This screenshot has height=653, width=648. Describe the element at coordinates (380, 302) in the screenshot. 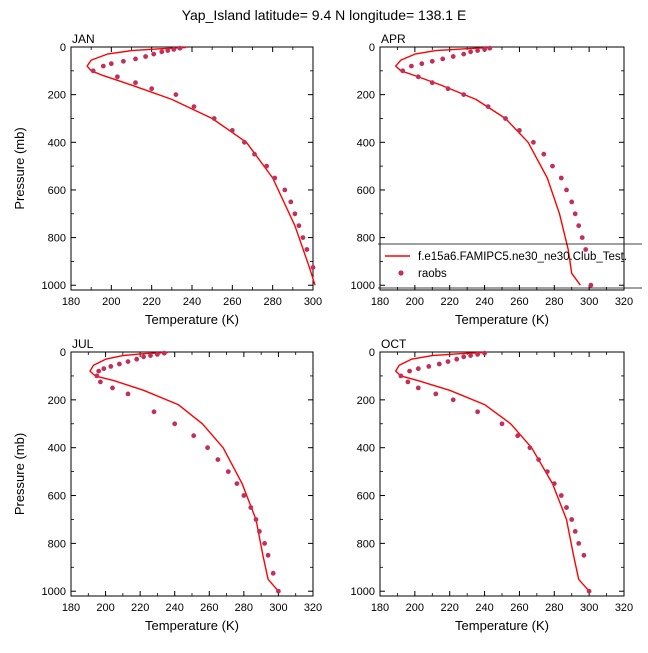

I see `chart-1-xtick-label: 180` at that location.